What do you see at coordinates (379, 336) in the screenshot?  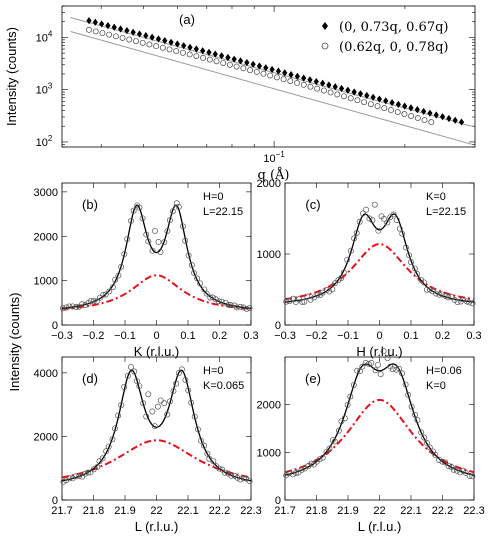 I see `x-tick-label: 0` at bounding box center [379, 336].